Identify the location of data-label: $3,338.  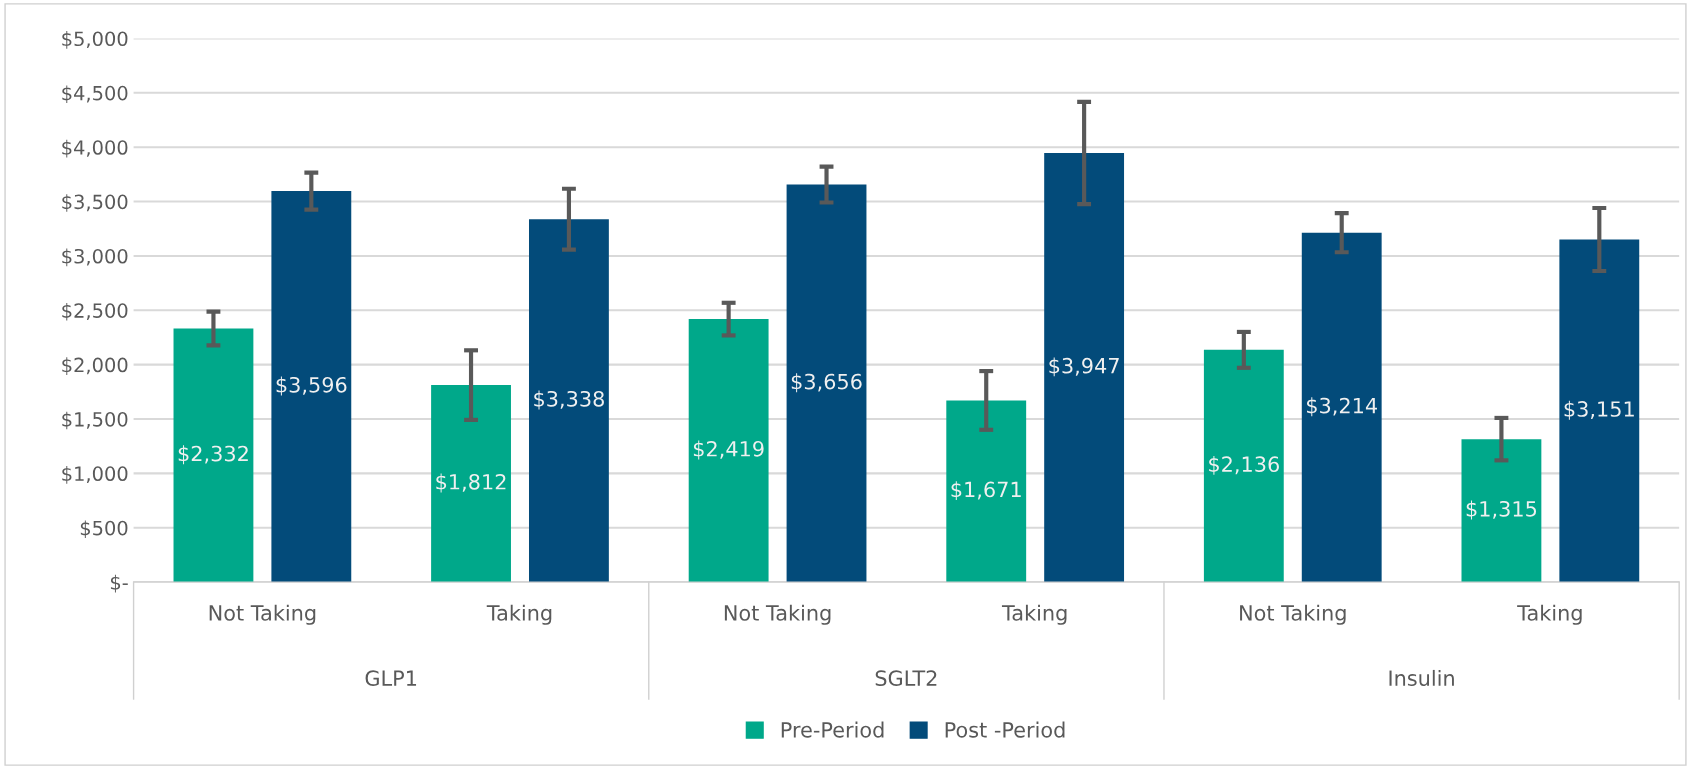
(569, 400).